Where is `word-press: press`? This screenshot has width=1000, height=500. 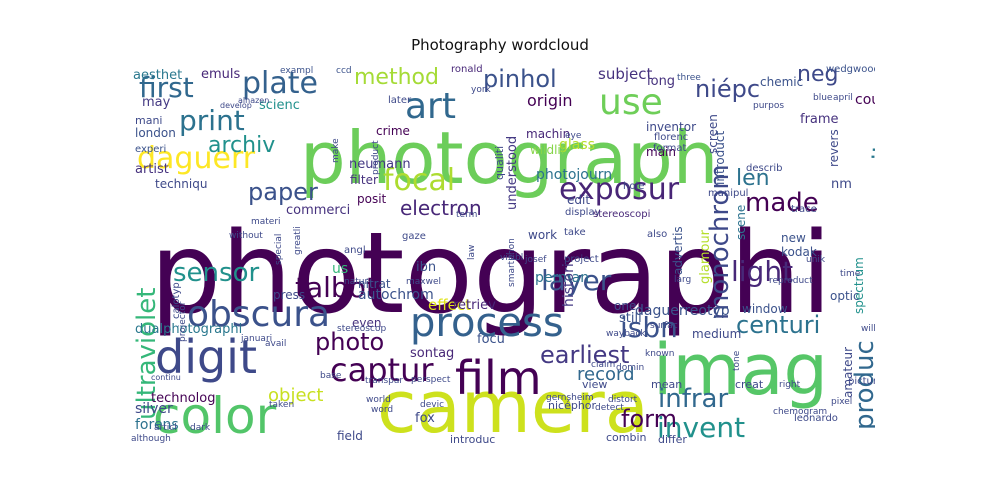 word-press: press is located at coordinates (289, 295).